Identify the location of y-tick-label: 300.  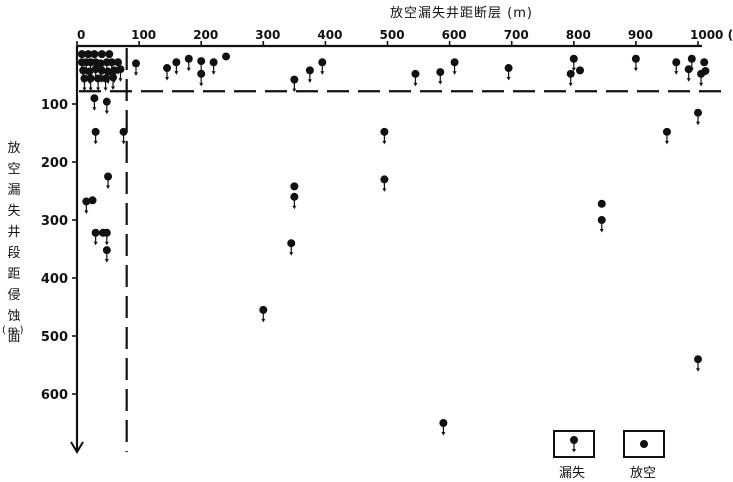
(54, 221).